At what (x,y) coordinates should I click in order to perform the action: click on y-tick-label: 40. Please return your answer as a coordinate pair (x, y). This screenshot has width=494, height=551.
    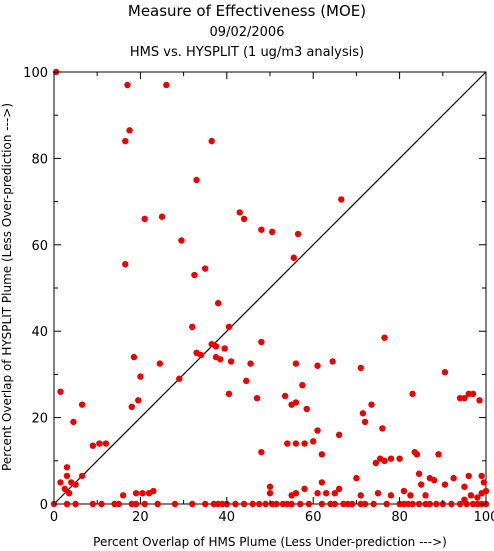
    Looking at the image, I should click on (39, 332).